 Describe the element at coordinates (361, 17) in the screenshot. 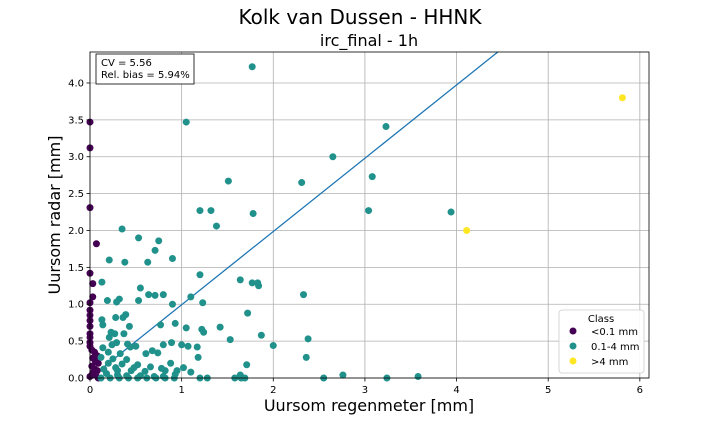

I see `chart-title: Kolk van Dussen - HHNK` at that location.